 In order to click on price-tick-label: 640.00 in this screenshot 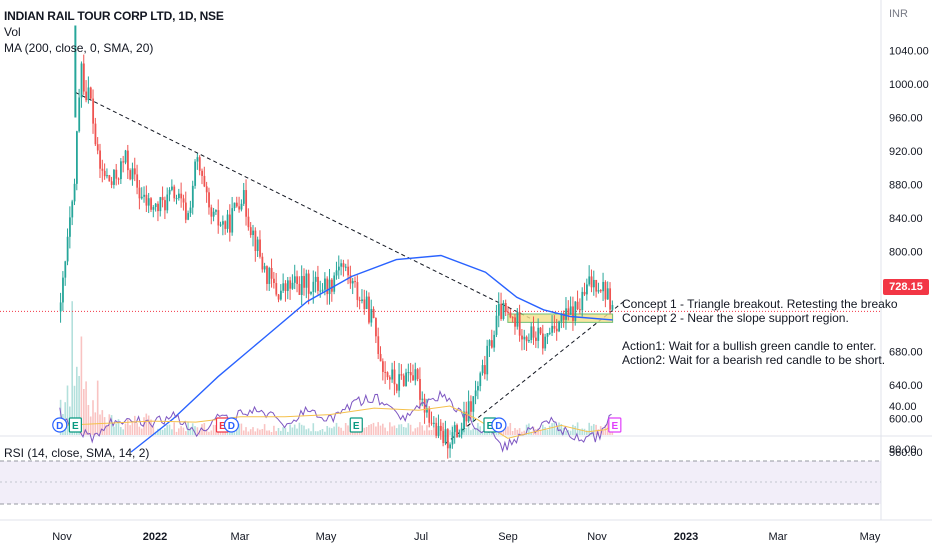, I will do `click(906, 386)`.